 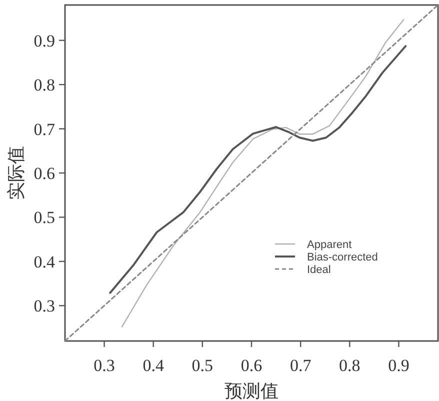 What do you see at coordinates (251, 391) in the screenshot?
I see `x-axis-title: 预测值` at bounding box center [251, 391].